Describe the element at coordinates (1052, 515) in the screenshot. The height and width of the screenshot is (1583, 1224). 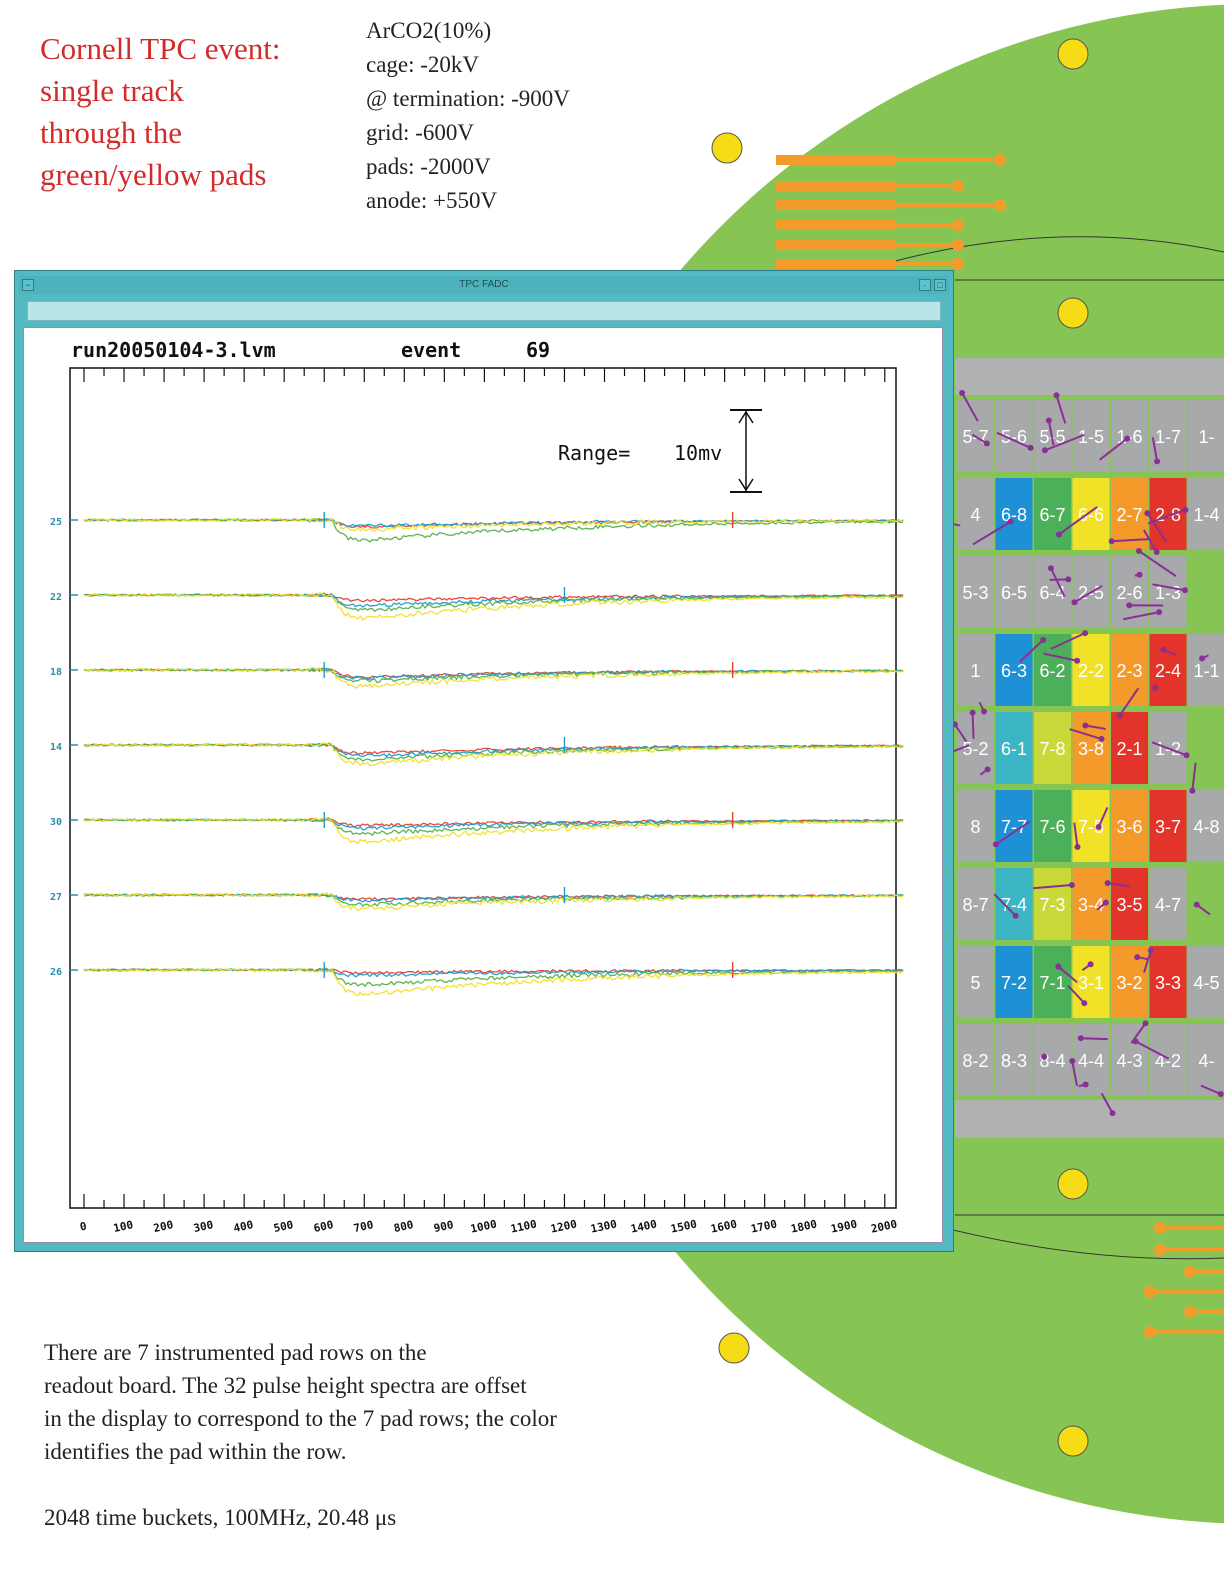
I see `pad-label: 6-7` at that location.